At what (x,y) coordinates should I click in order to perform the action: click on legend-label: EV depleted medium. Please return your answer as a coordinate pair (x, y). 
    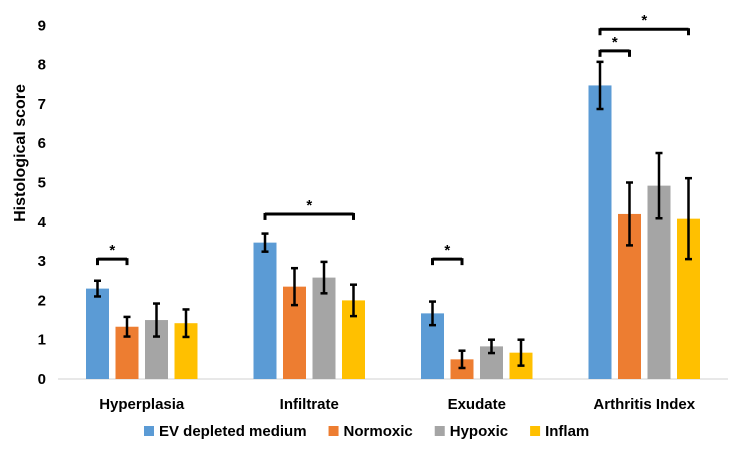
    Looking at the image, I should click on (233, 431).